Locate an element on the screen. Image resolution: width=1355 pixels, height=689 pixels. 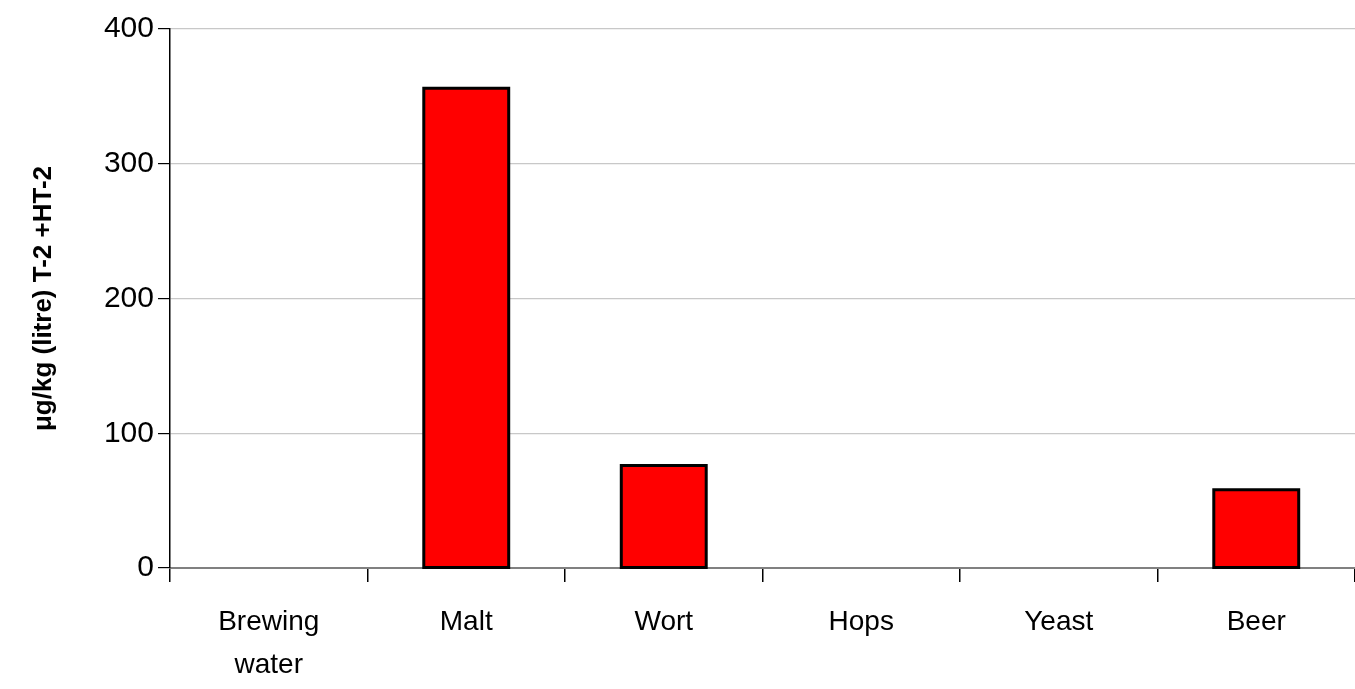
x-tick-label: Wort is located at coordinates (664, 621).